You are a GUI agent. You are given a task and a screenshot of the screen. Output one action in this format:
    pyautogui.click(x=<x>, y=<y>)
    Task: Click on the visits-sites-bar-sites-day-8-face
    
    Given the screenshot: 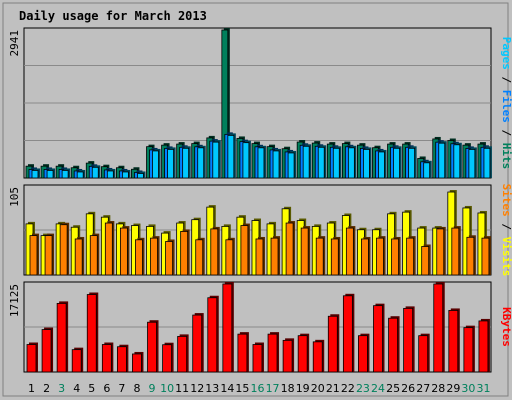 What is the action you would take?
    pyautogui.click(x=139, y=257)
    